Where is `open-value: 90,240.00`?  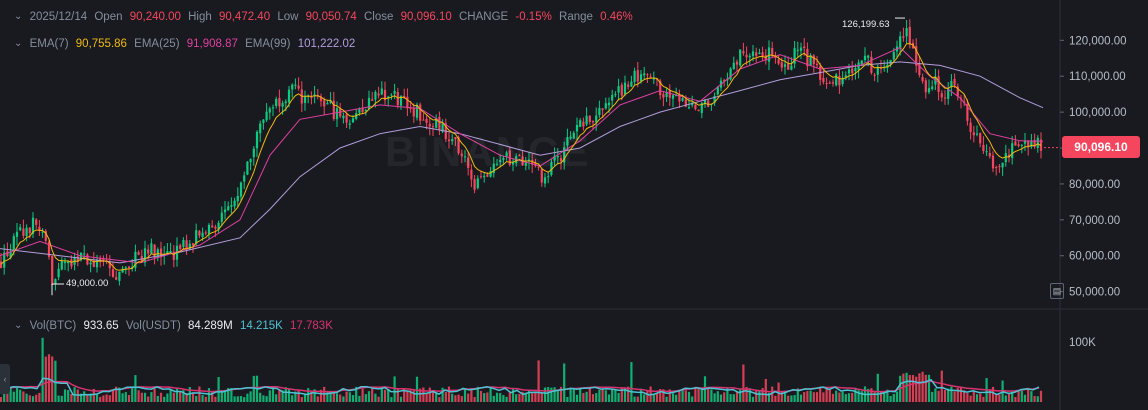 open-value: 90,240.00 is located at coordinates (155, 17).